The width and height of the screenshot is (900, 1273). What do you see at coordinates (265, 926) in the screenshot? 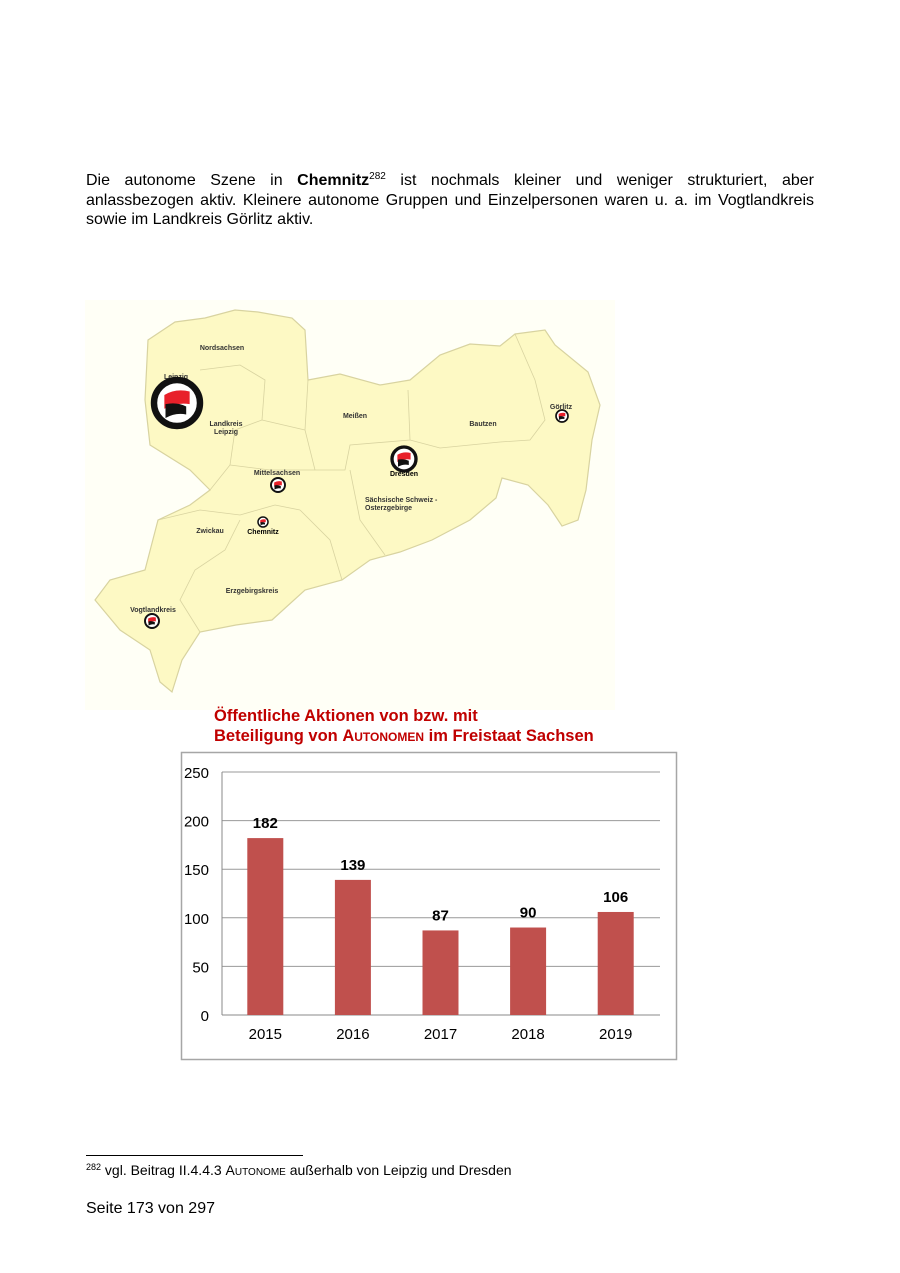
I see `bar-2015` at bounding box center [265, 926].